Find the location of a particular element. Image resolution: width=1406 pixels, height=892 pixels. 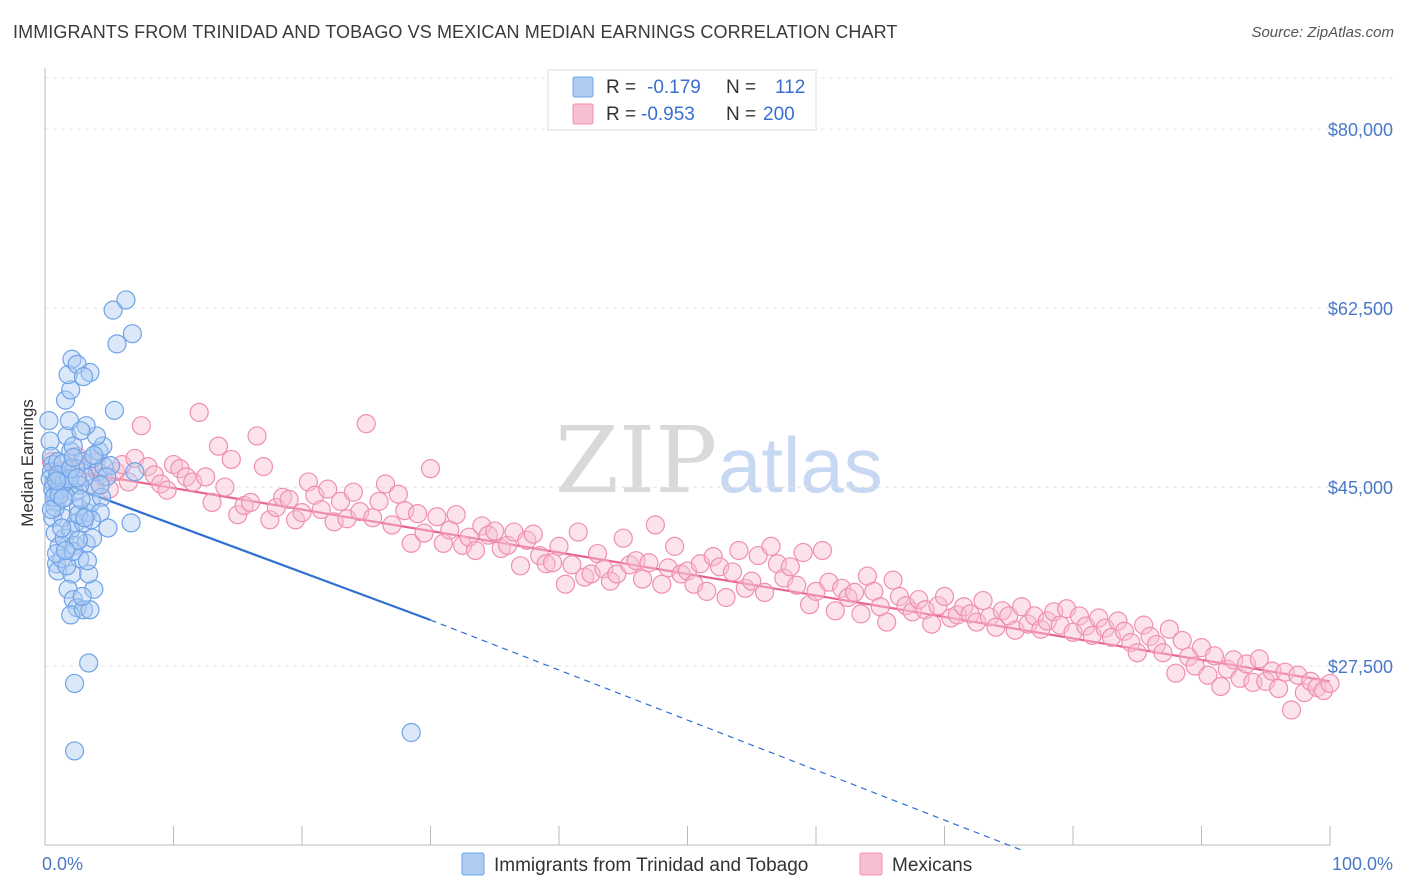

x-tick-label-min: 0.0% is located at coordinates (62, 864).